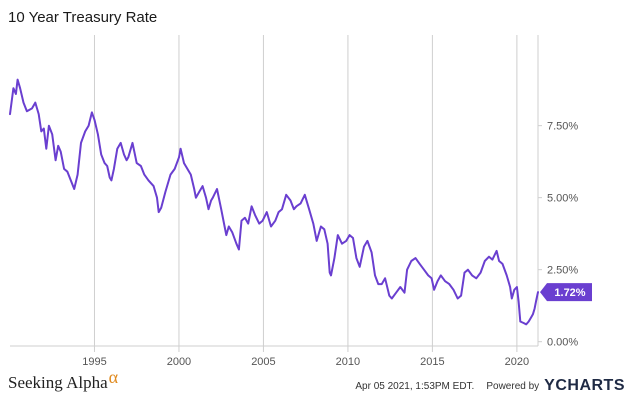 The image size is (635, 403). I want to click on x-tick-label: 2020, so click(517, 362).